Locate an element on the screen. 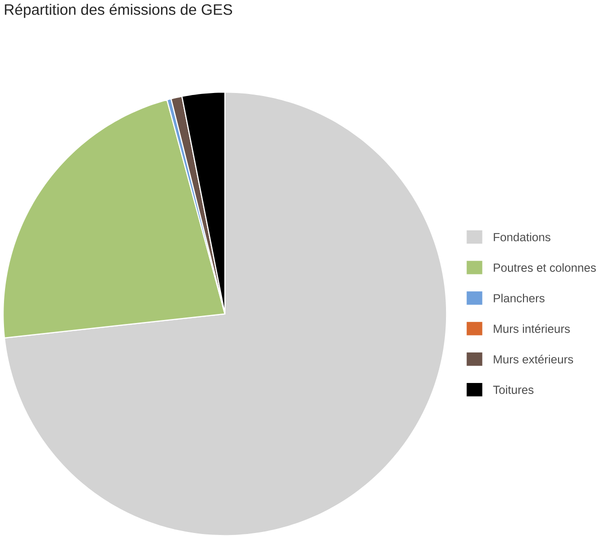 The height and width of the screenshot is (536, 600). legend-label: Murs extérieurs is located at coordinates (534, 359).